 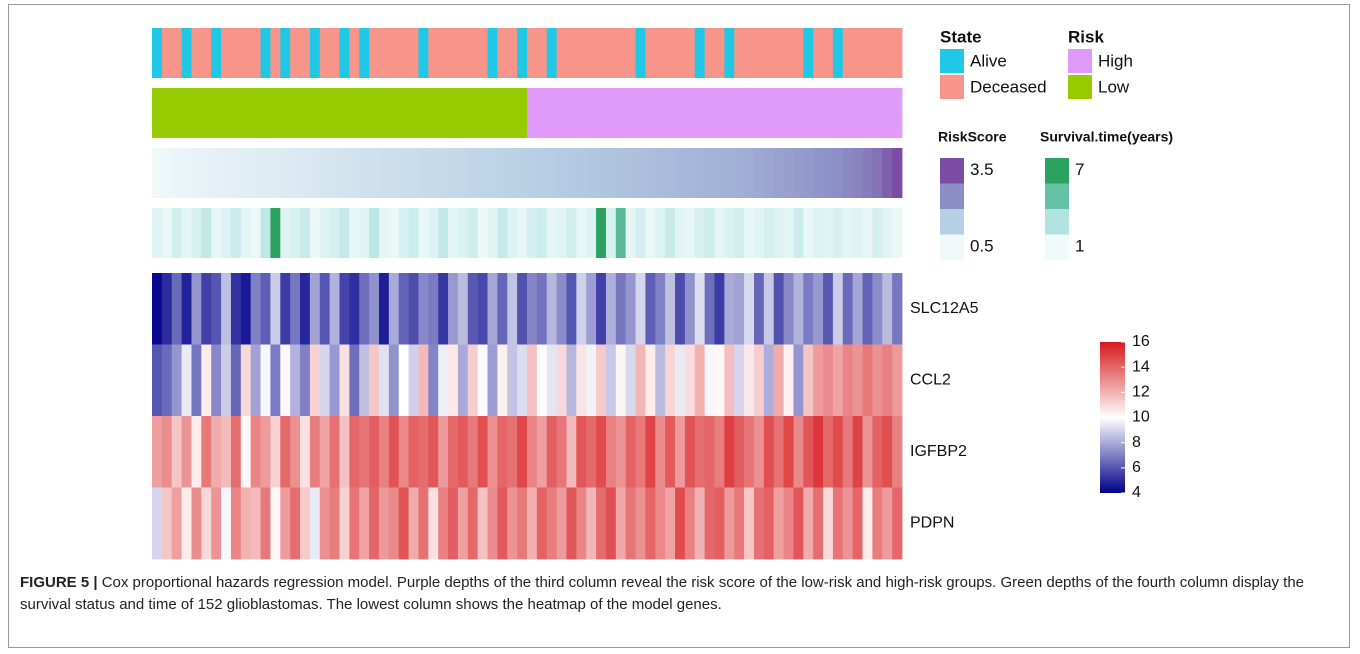 I want to click on colorbar-tick-label: 8, so click(x=1136, y=442).